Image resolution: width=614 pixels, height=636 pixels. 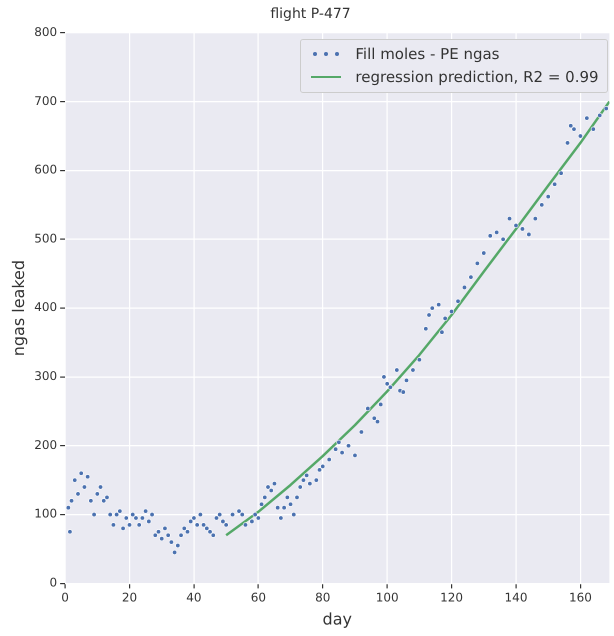 What do you see at coordinates (387, 597) in the screenshot?
I see `x-tick-label: 100` at bounding box center [387, 597].